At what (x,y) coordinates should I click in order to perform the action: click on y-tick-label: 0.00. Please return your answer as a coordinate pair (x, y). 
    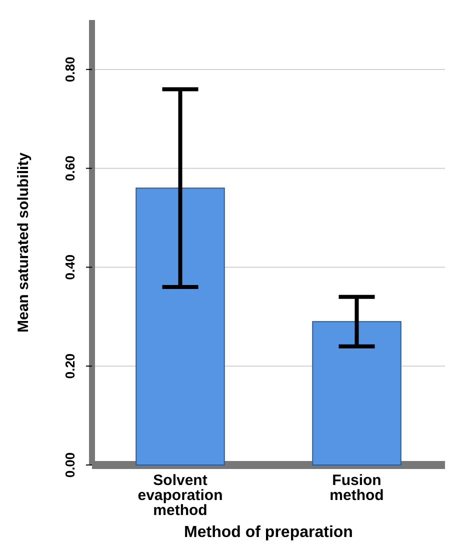
    Looking at the image, I should click on (70, 465).